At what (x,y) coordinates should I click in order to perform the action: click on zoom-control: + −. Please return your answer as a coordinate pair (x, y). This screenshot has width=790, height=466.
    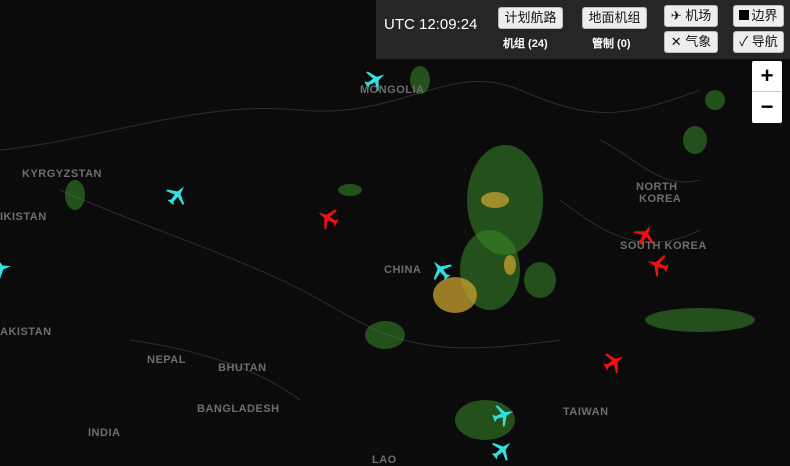
    Looking at the image, I should click on (767, 92).